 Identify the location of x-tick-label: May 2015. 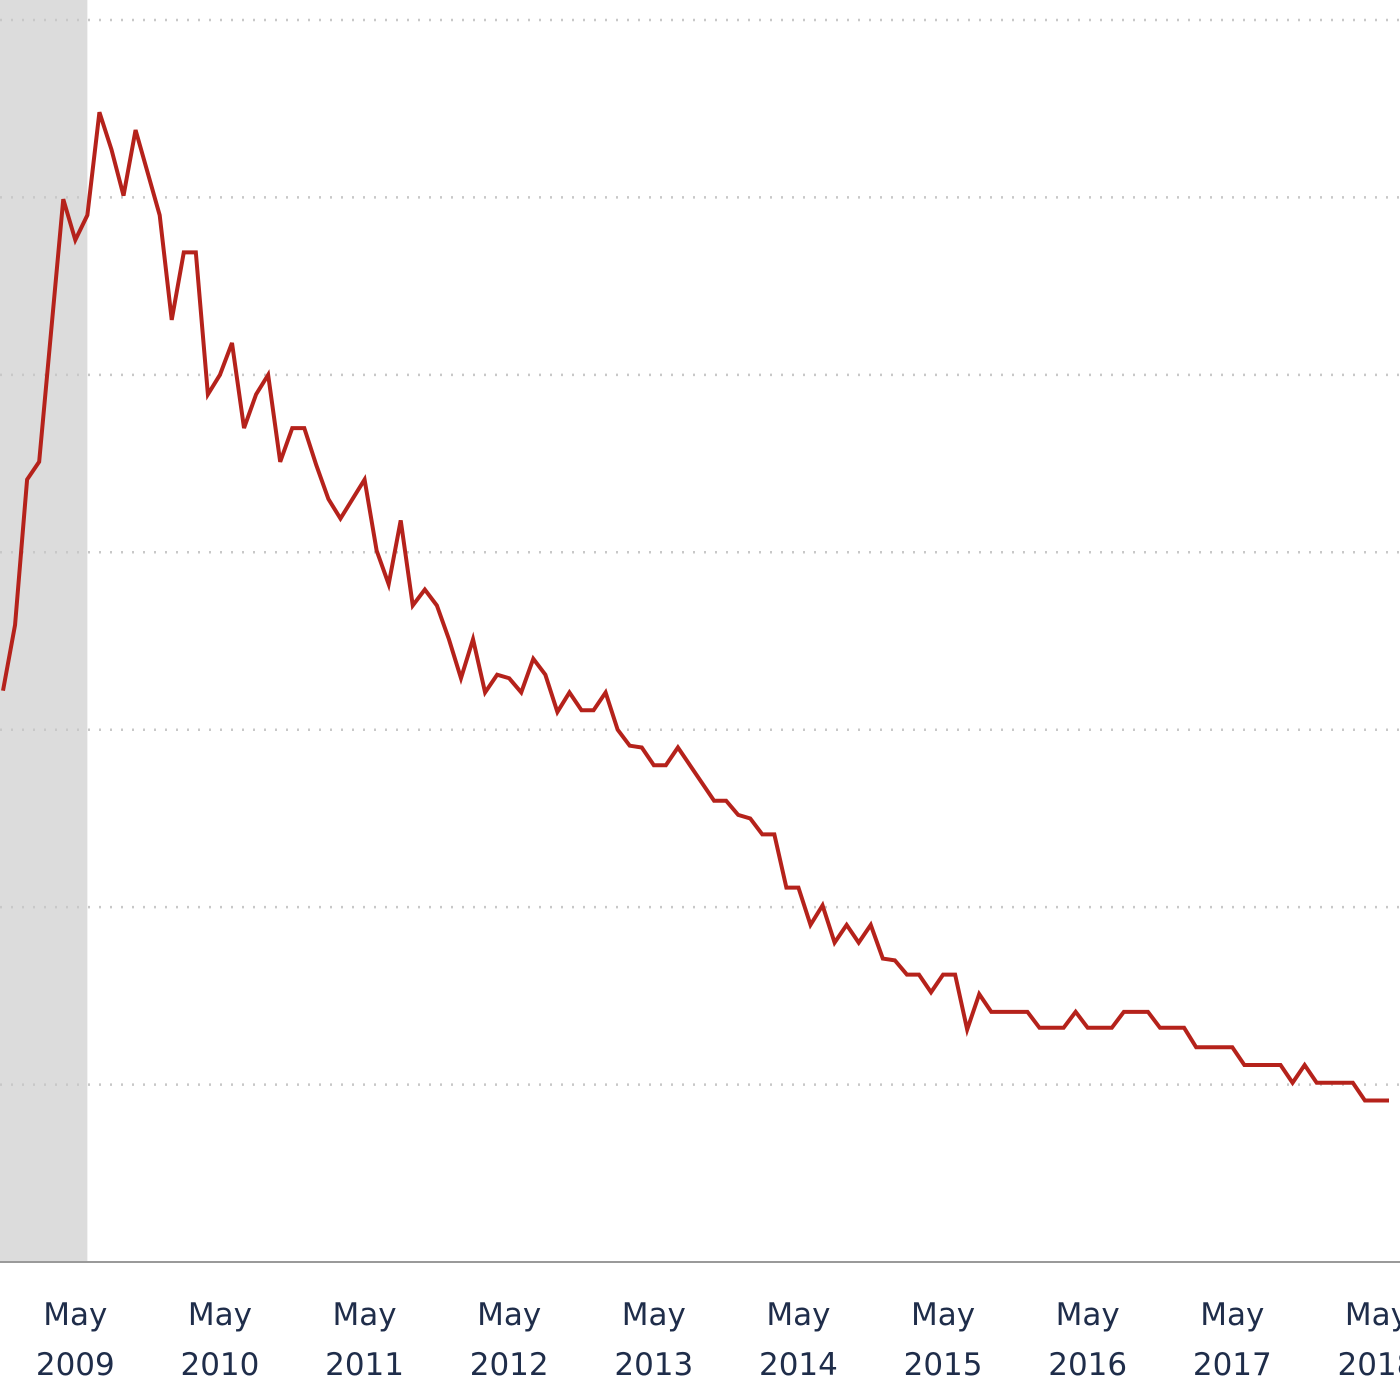
(943, 1340).